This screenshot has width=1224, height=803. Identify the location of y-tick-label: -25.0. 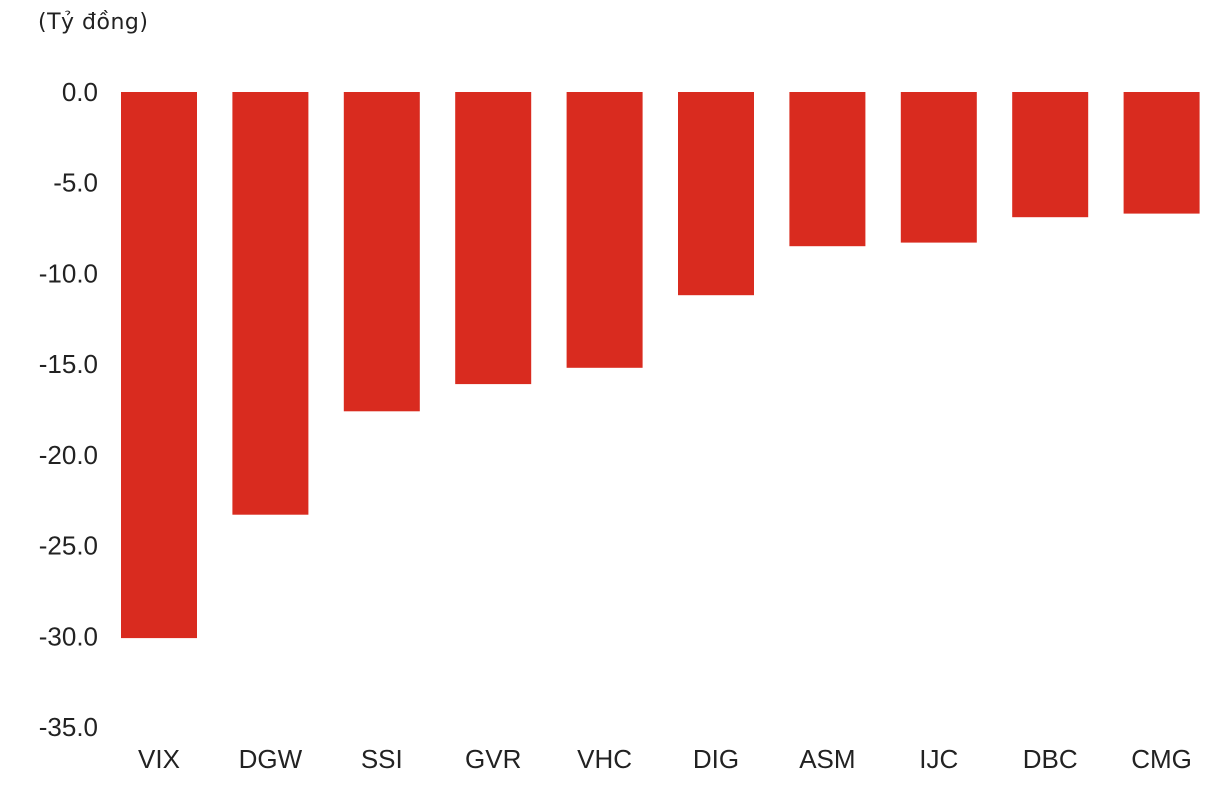
(68, 546).